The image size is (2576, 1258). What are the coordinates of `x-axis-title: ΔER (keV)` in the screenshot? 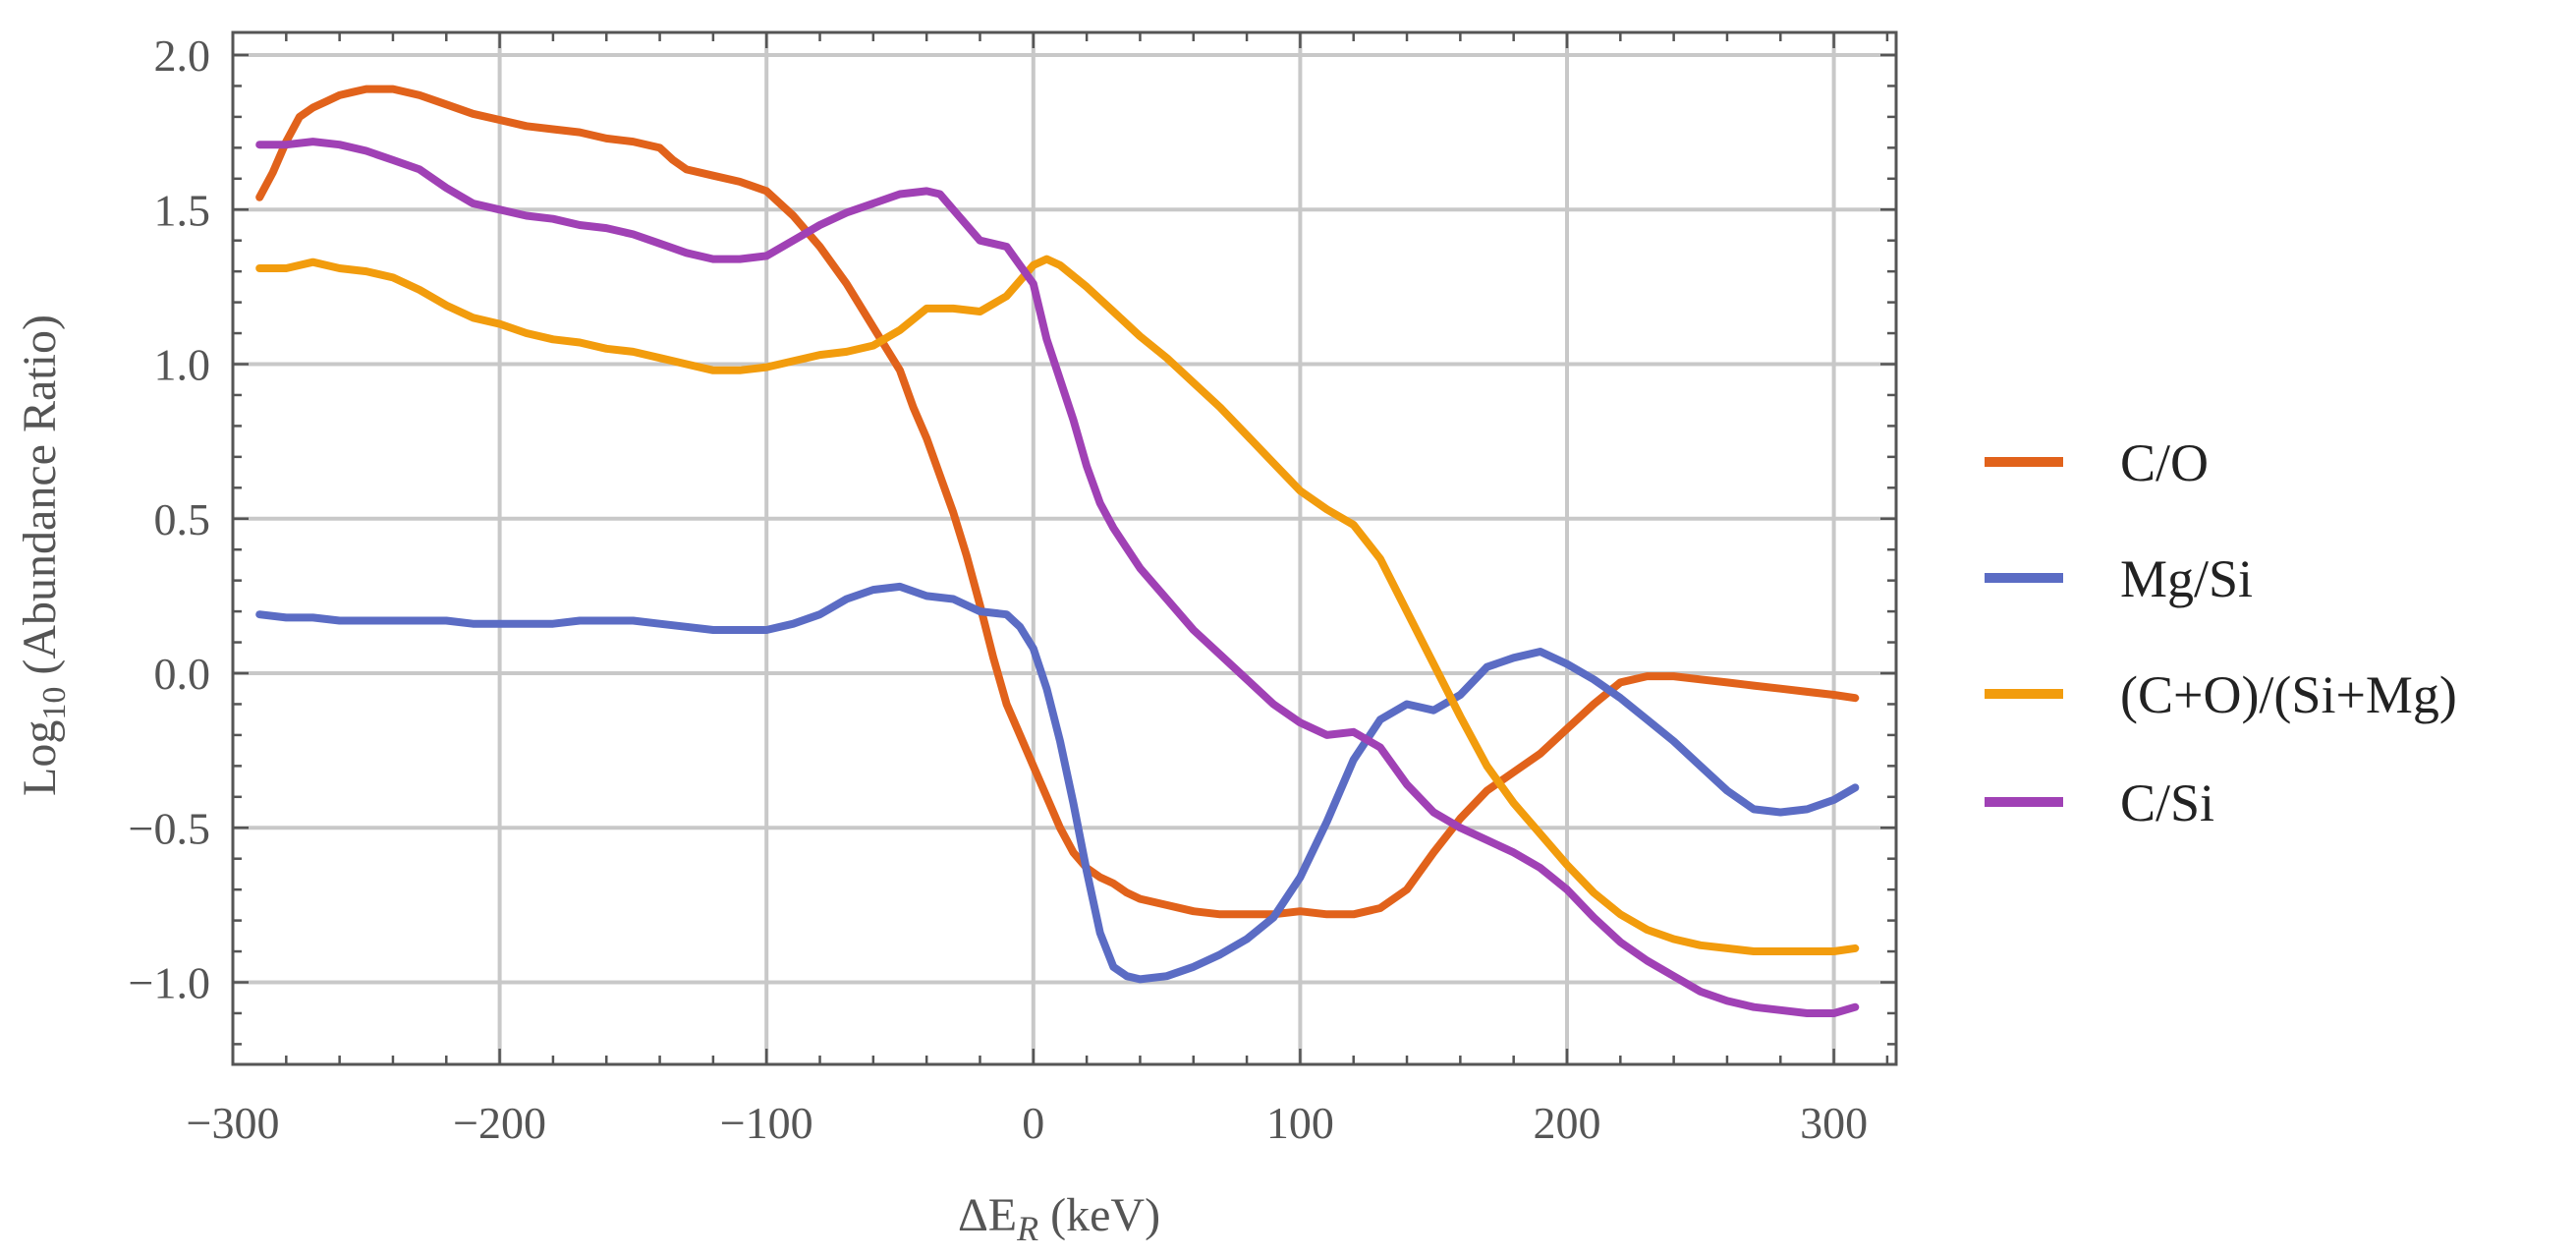 It's located at (1059, 1218).